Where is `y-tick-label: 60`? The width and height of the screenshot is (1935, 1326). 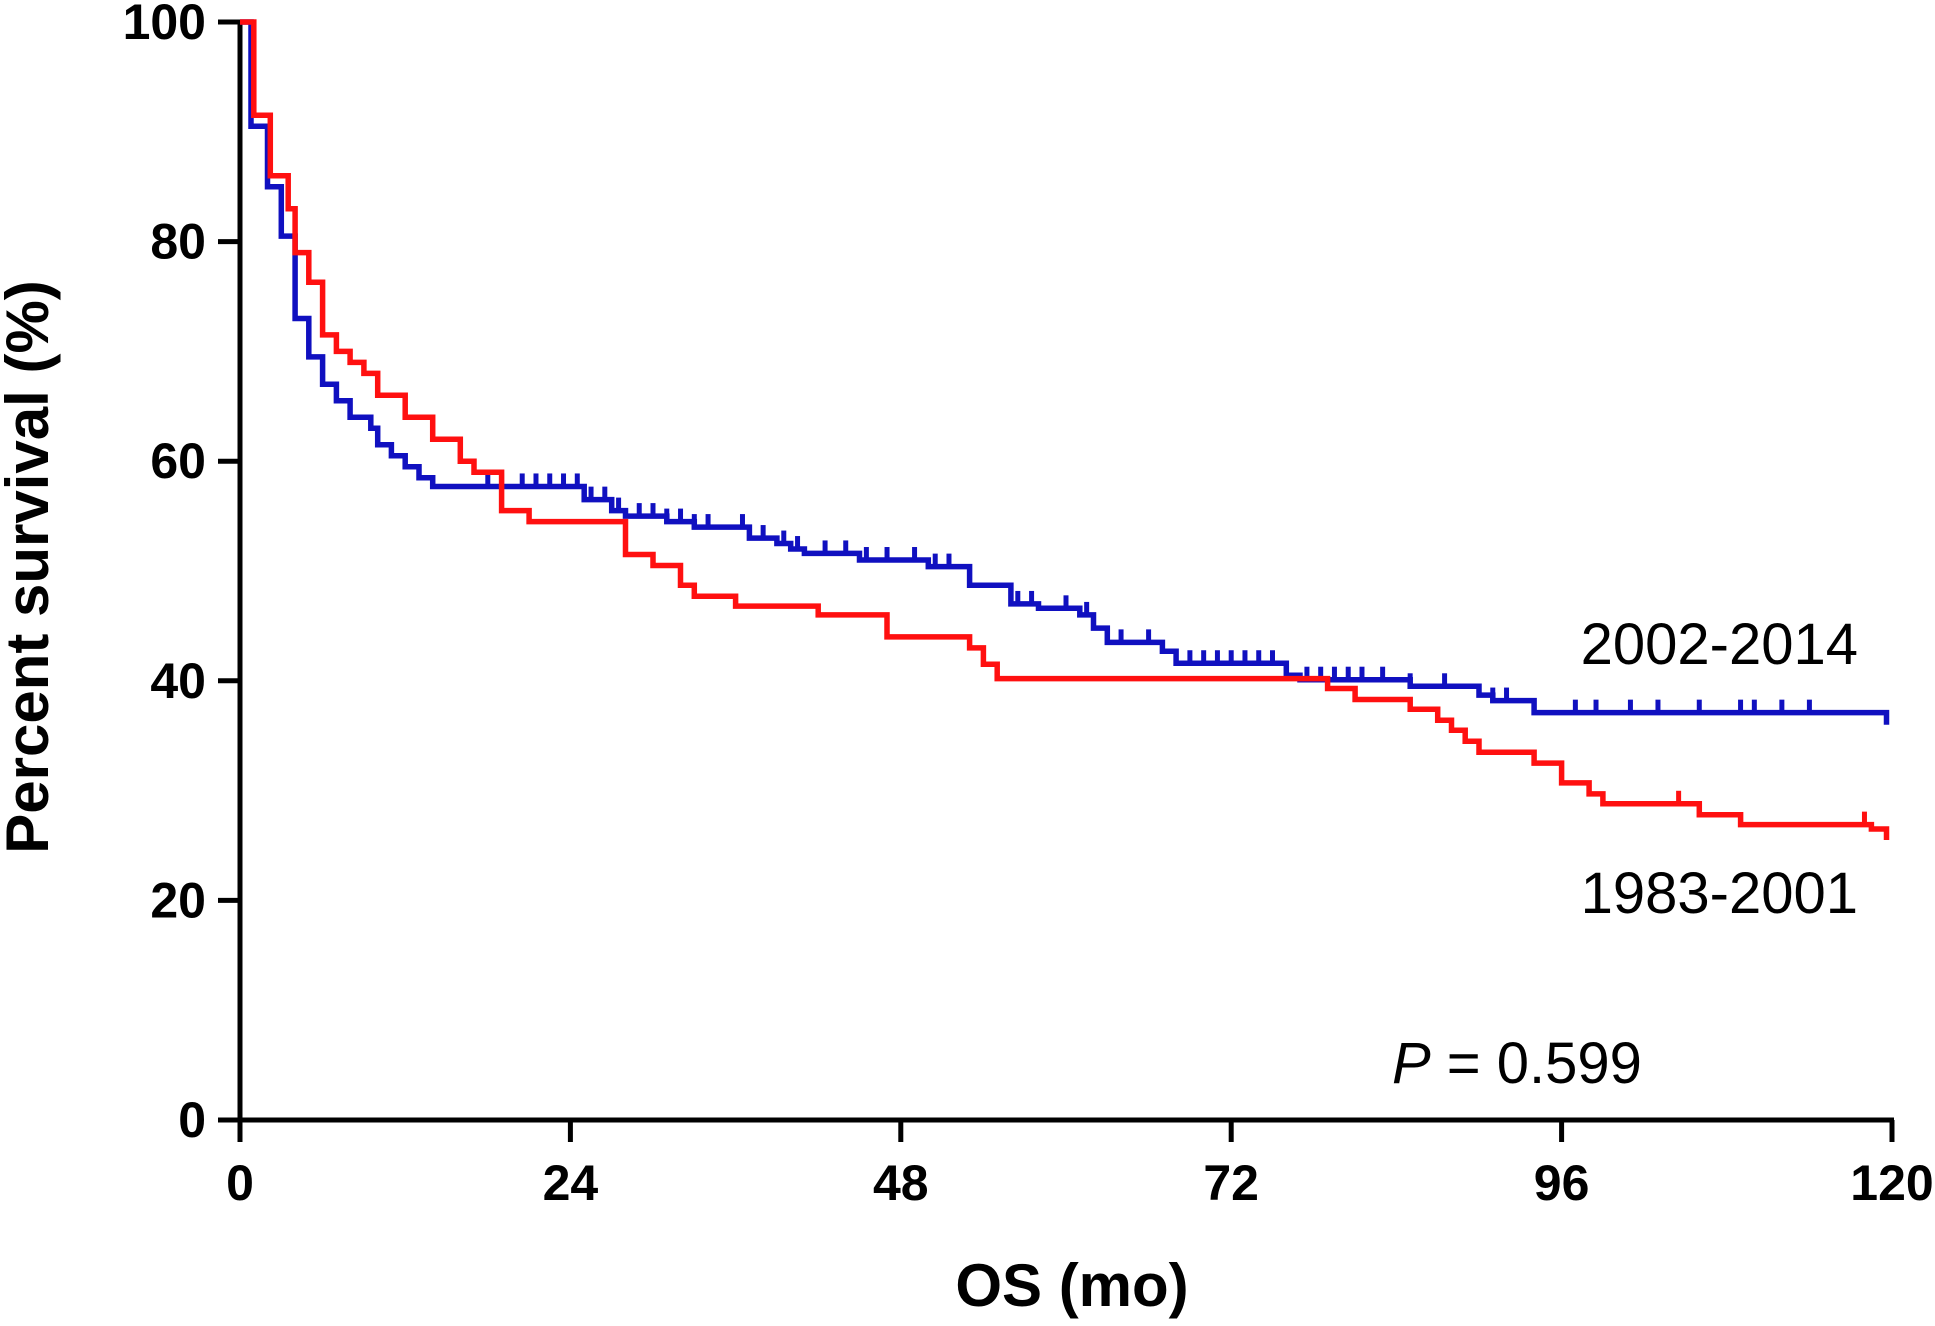
y-tick-label: 60 is located at coordinates (178, 461).